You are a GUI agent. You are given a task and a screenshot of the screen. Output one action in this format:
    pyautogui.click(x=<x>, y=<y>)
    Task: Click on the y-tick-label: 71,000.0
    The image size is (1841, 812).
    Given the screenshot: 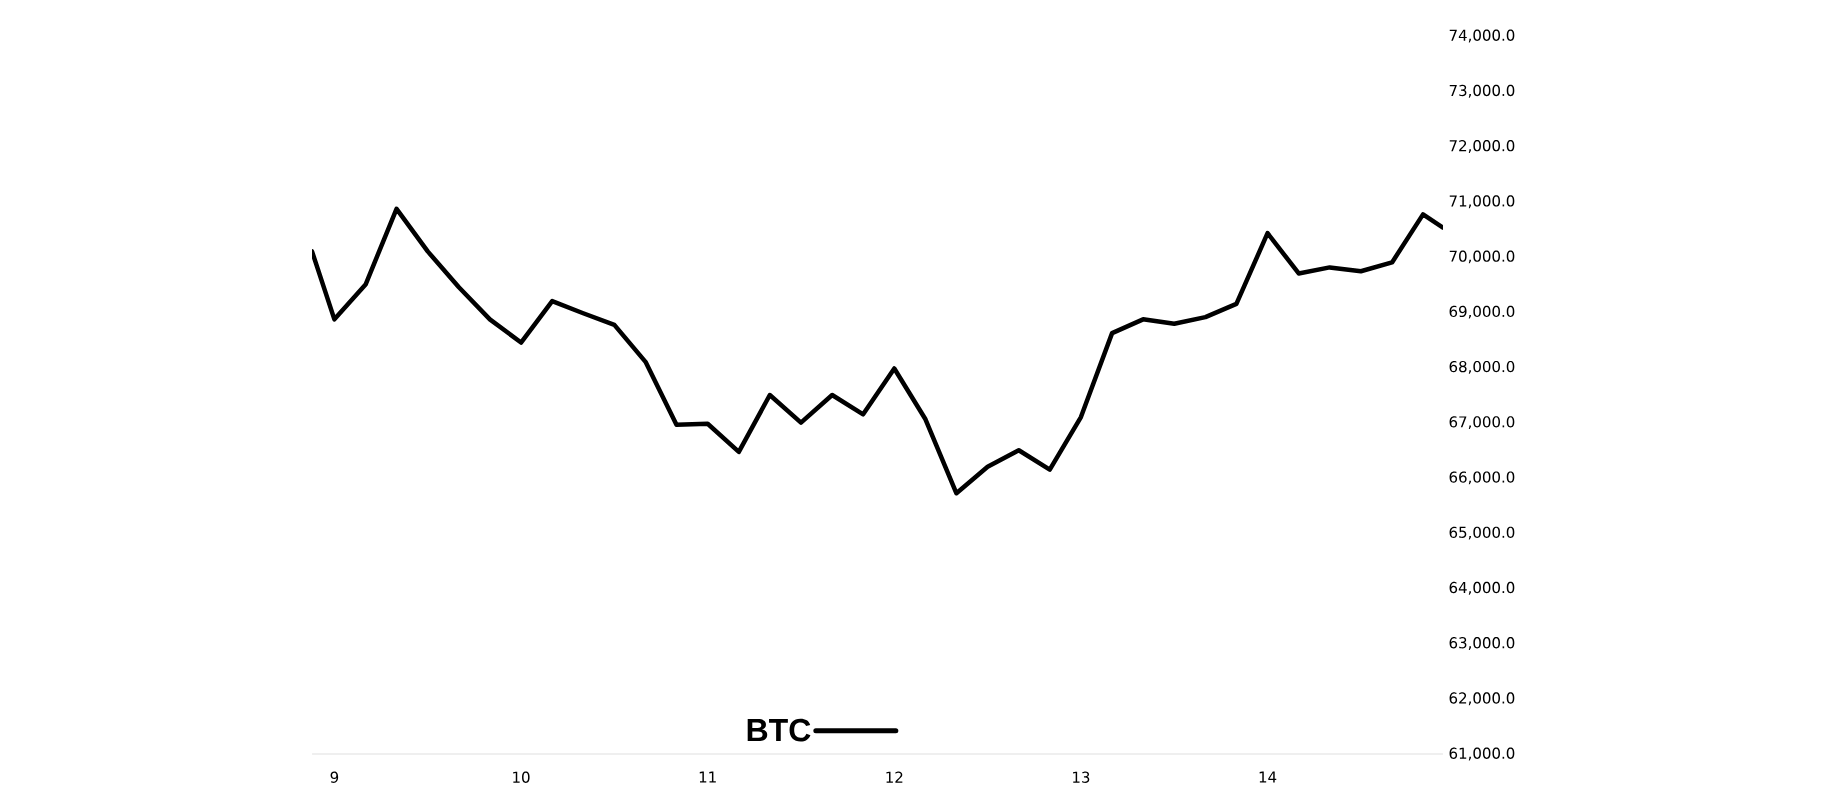 What is the action you would take?
    pyautogui.click(x=1482, y=202)
    